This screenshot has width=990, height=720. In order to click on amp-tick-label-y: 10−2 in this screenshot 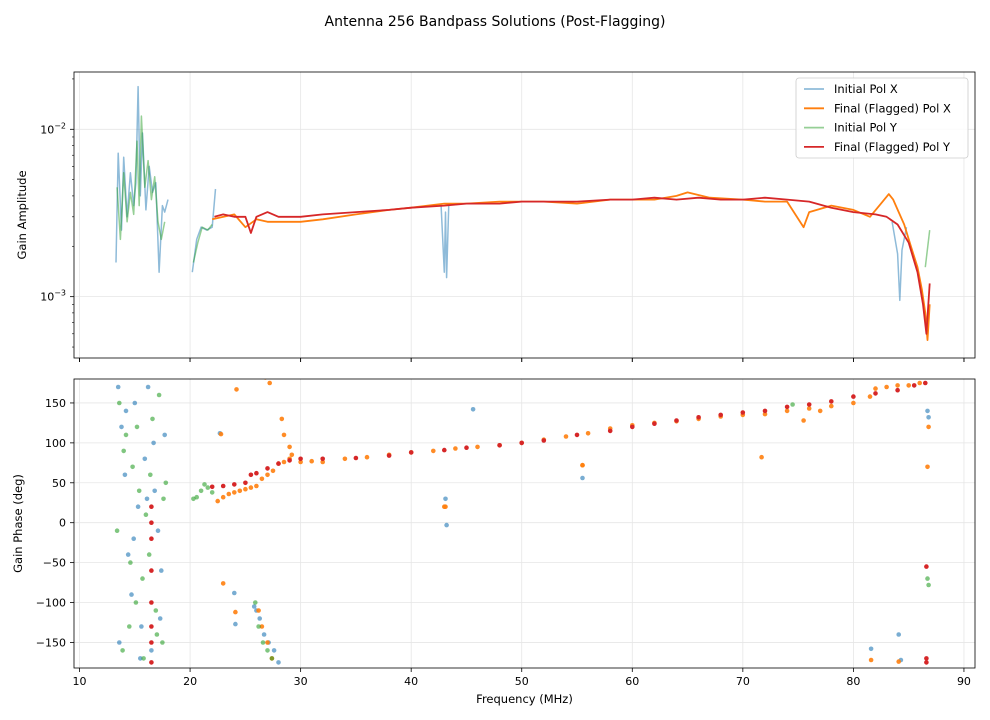, I will do `click(53, 128)`.